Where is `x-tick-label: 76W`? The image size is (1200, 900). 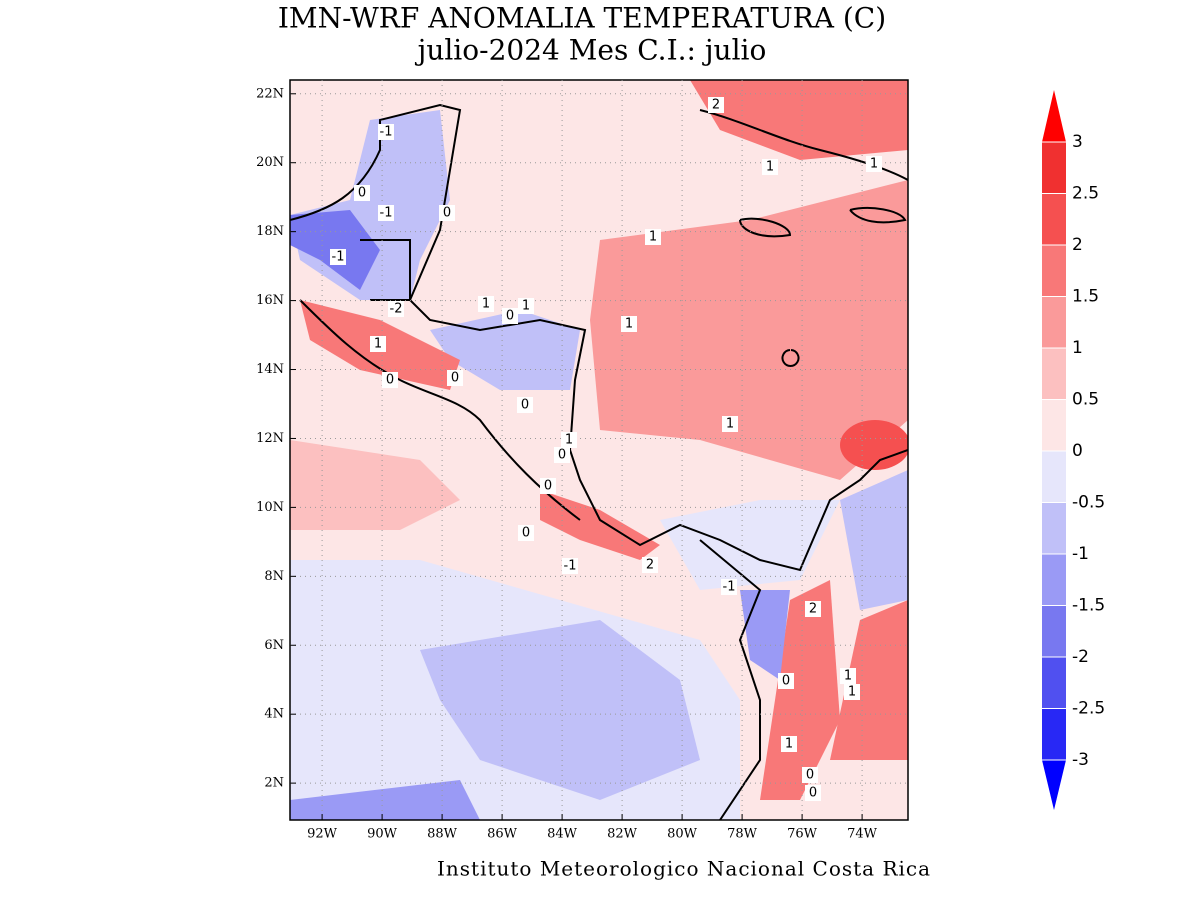
x-tick-label: 76W is located at coordinates (802, 834).